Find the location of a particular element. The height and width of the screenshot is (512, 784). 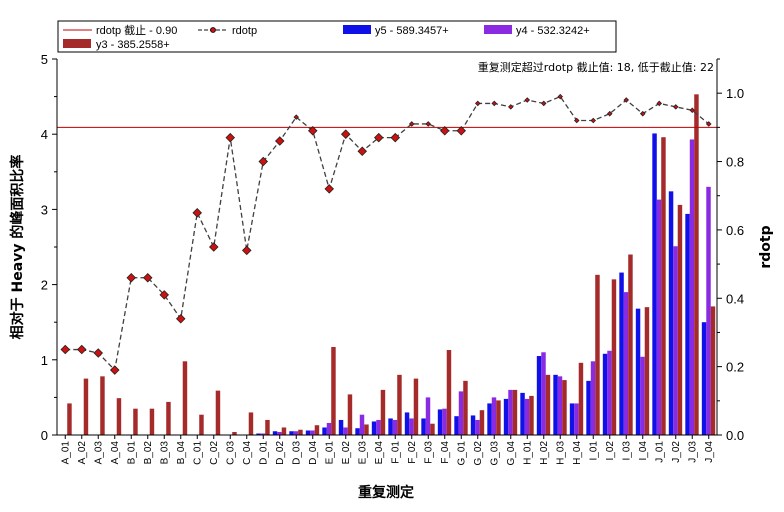

y-right-tick-label: 0.0 is located at coordinates (735, 435).